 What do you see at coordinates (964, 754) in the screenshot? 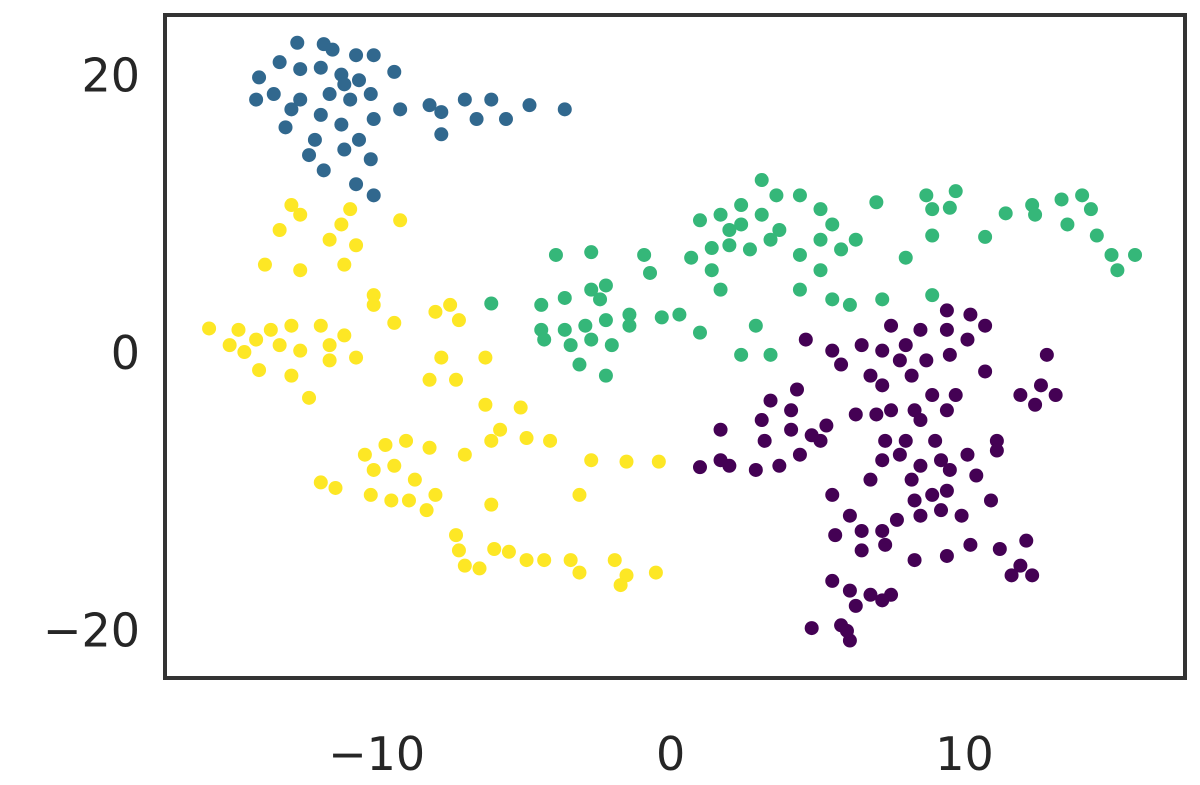
I see `x-tick-label: 10` at bounding box center [964, 754].